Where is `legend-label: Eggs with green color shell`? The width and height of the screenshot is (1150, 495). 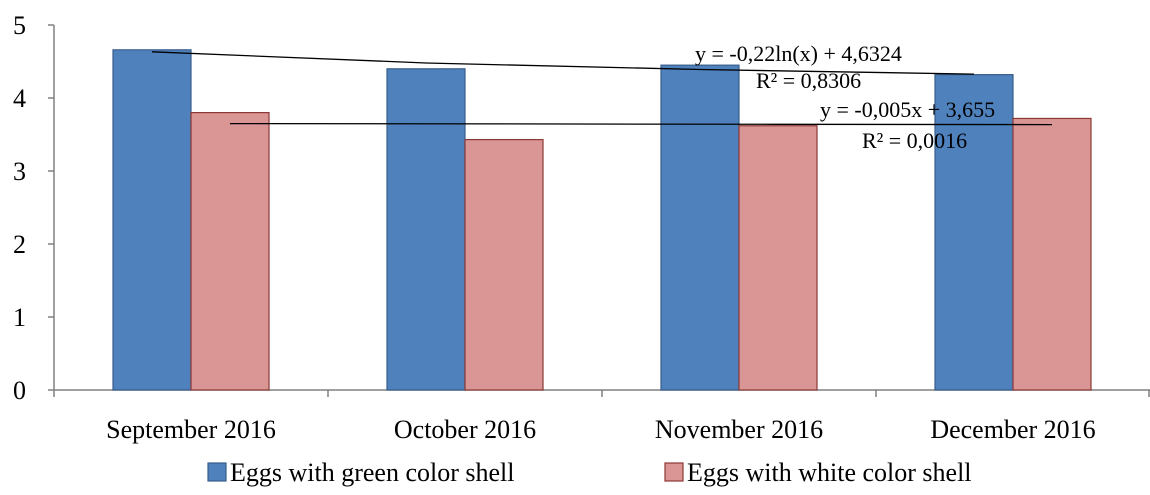 legend-label: Eggs with green color shell is located at coordinates (372, 472).